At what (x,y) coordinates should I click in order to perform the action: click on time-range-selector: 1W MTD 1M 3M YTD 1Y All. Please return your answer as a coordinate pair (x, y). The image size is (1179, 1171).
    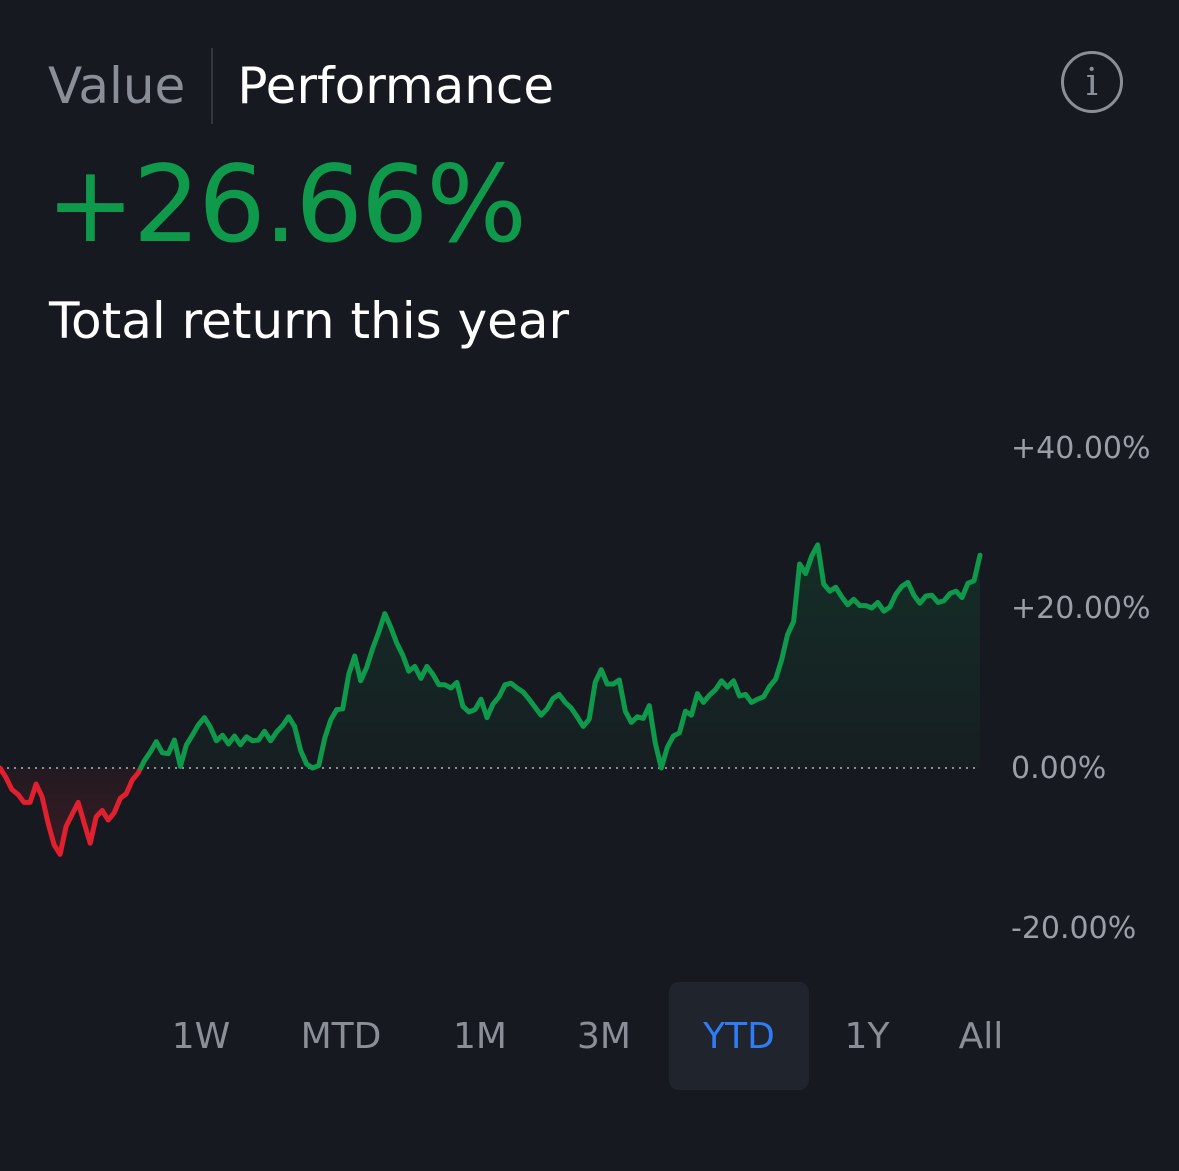
    Looking at the image, I should click on (589, 1036).